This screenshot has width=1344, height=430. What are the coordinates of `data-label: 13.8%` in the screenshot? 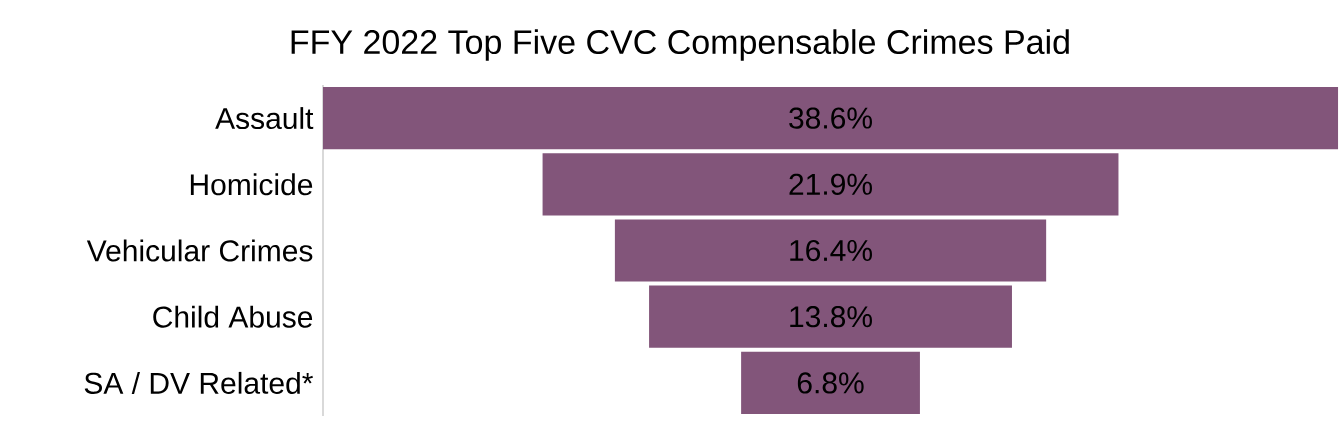 It's located at (831, 317).